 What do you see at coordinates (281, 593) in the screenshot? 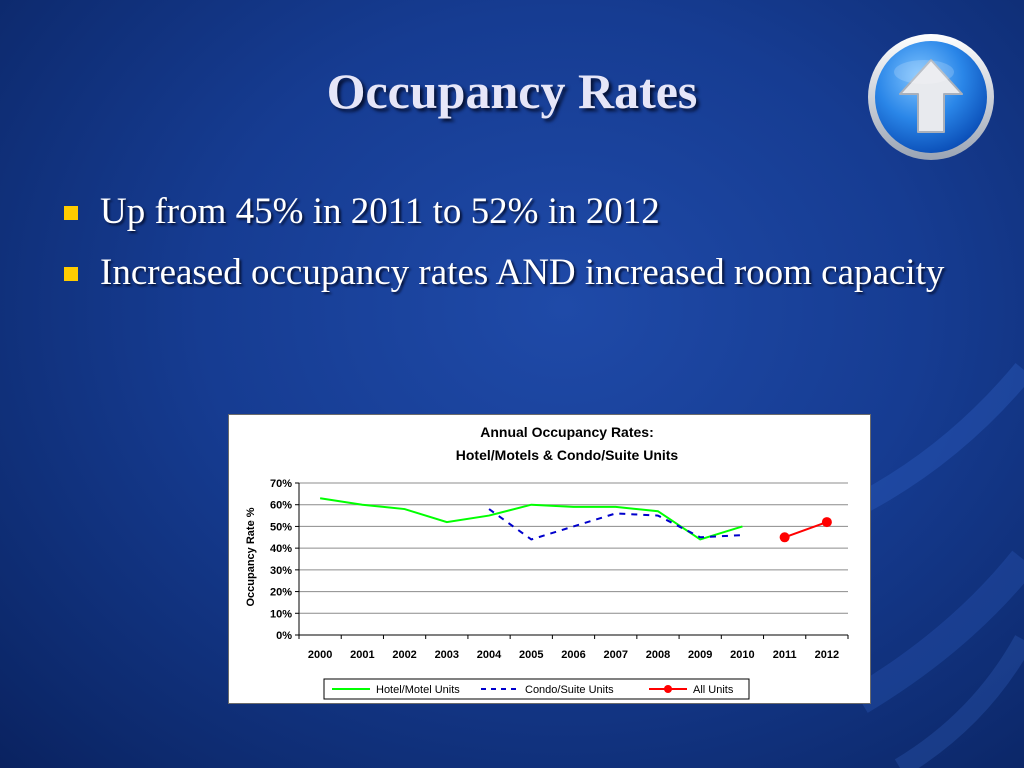
I see `y-tick-label: 20%` at bounding box center [281, 593].